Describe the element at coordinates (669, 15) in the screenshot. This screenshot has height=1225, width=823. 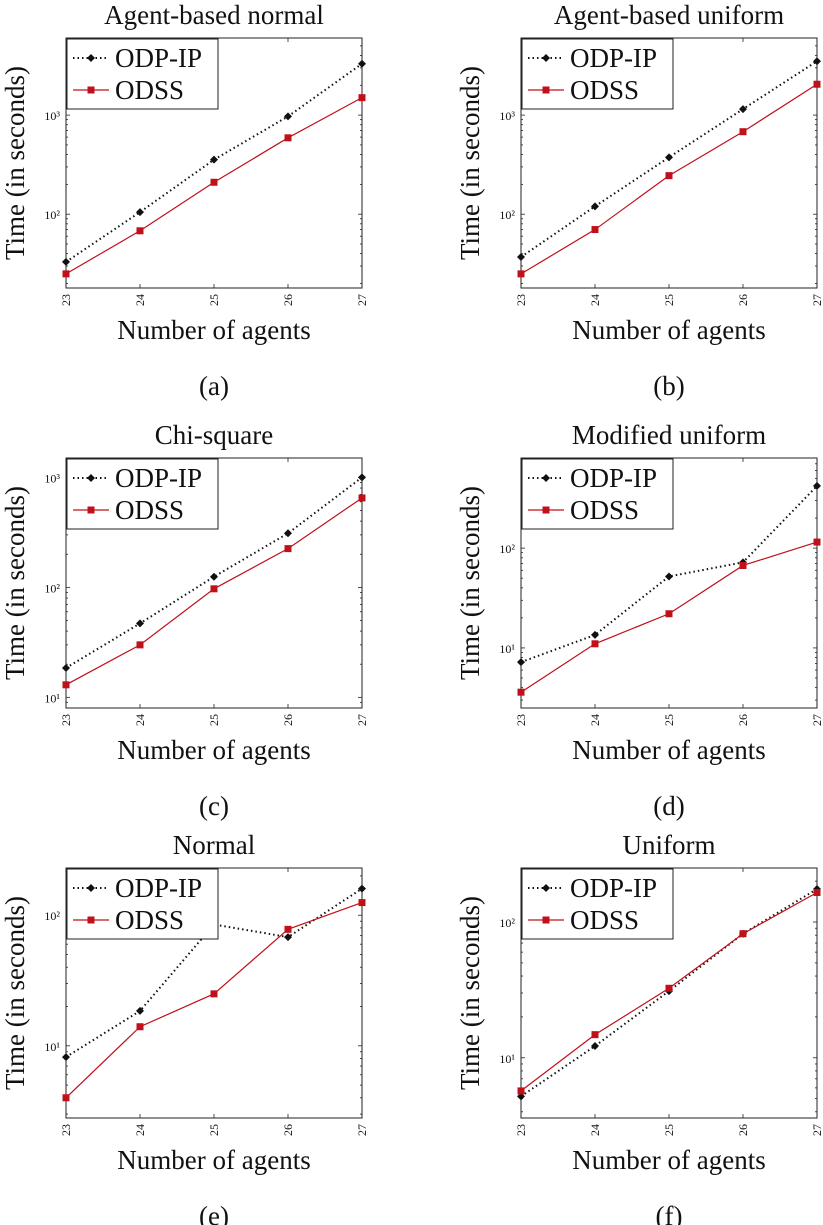
I see `chart-title: Agent-based uniform` at that location.